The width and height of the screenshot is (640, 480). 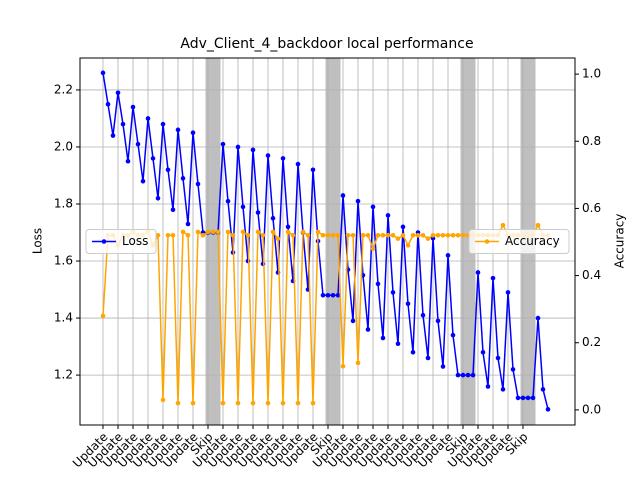 I want to click on y-tick-label: 1.2, so click(x=63, y=375).